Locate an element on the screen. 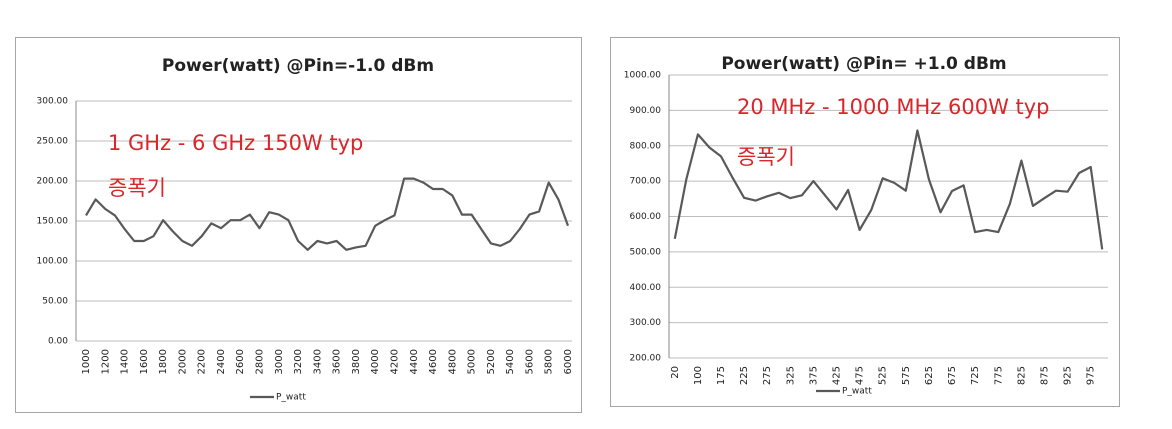 The width and height of the screenshot is (1172, 429). x-tick-label: 1800 is located at coordinates (163, 361).